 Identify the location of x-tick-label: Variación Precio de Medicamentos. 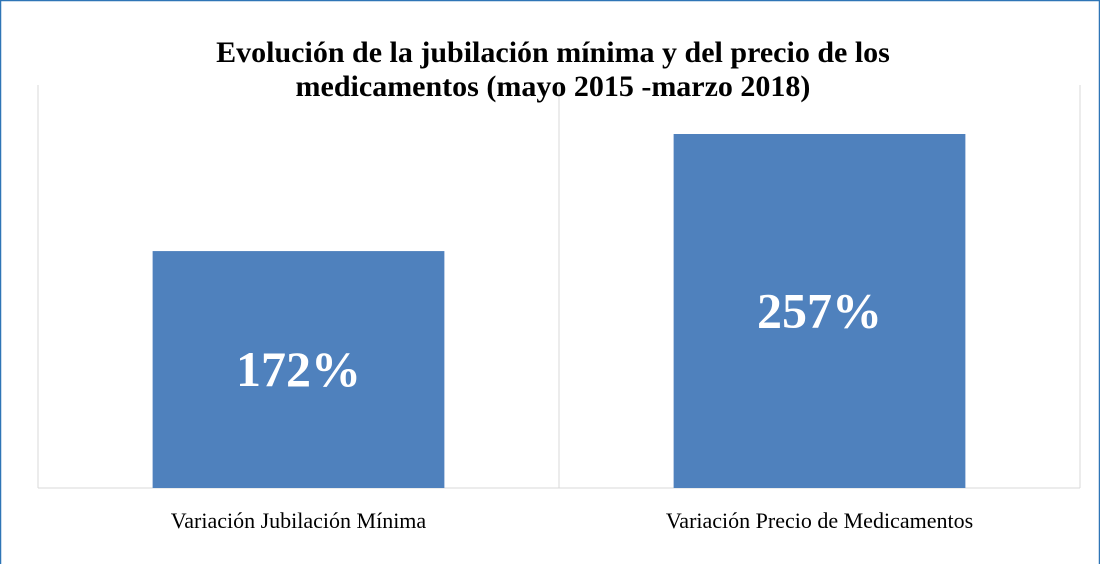
(819, 520).